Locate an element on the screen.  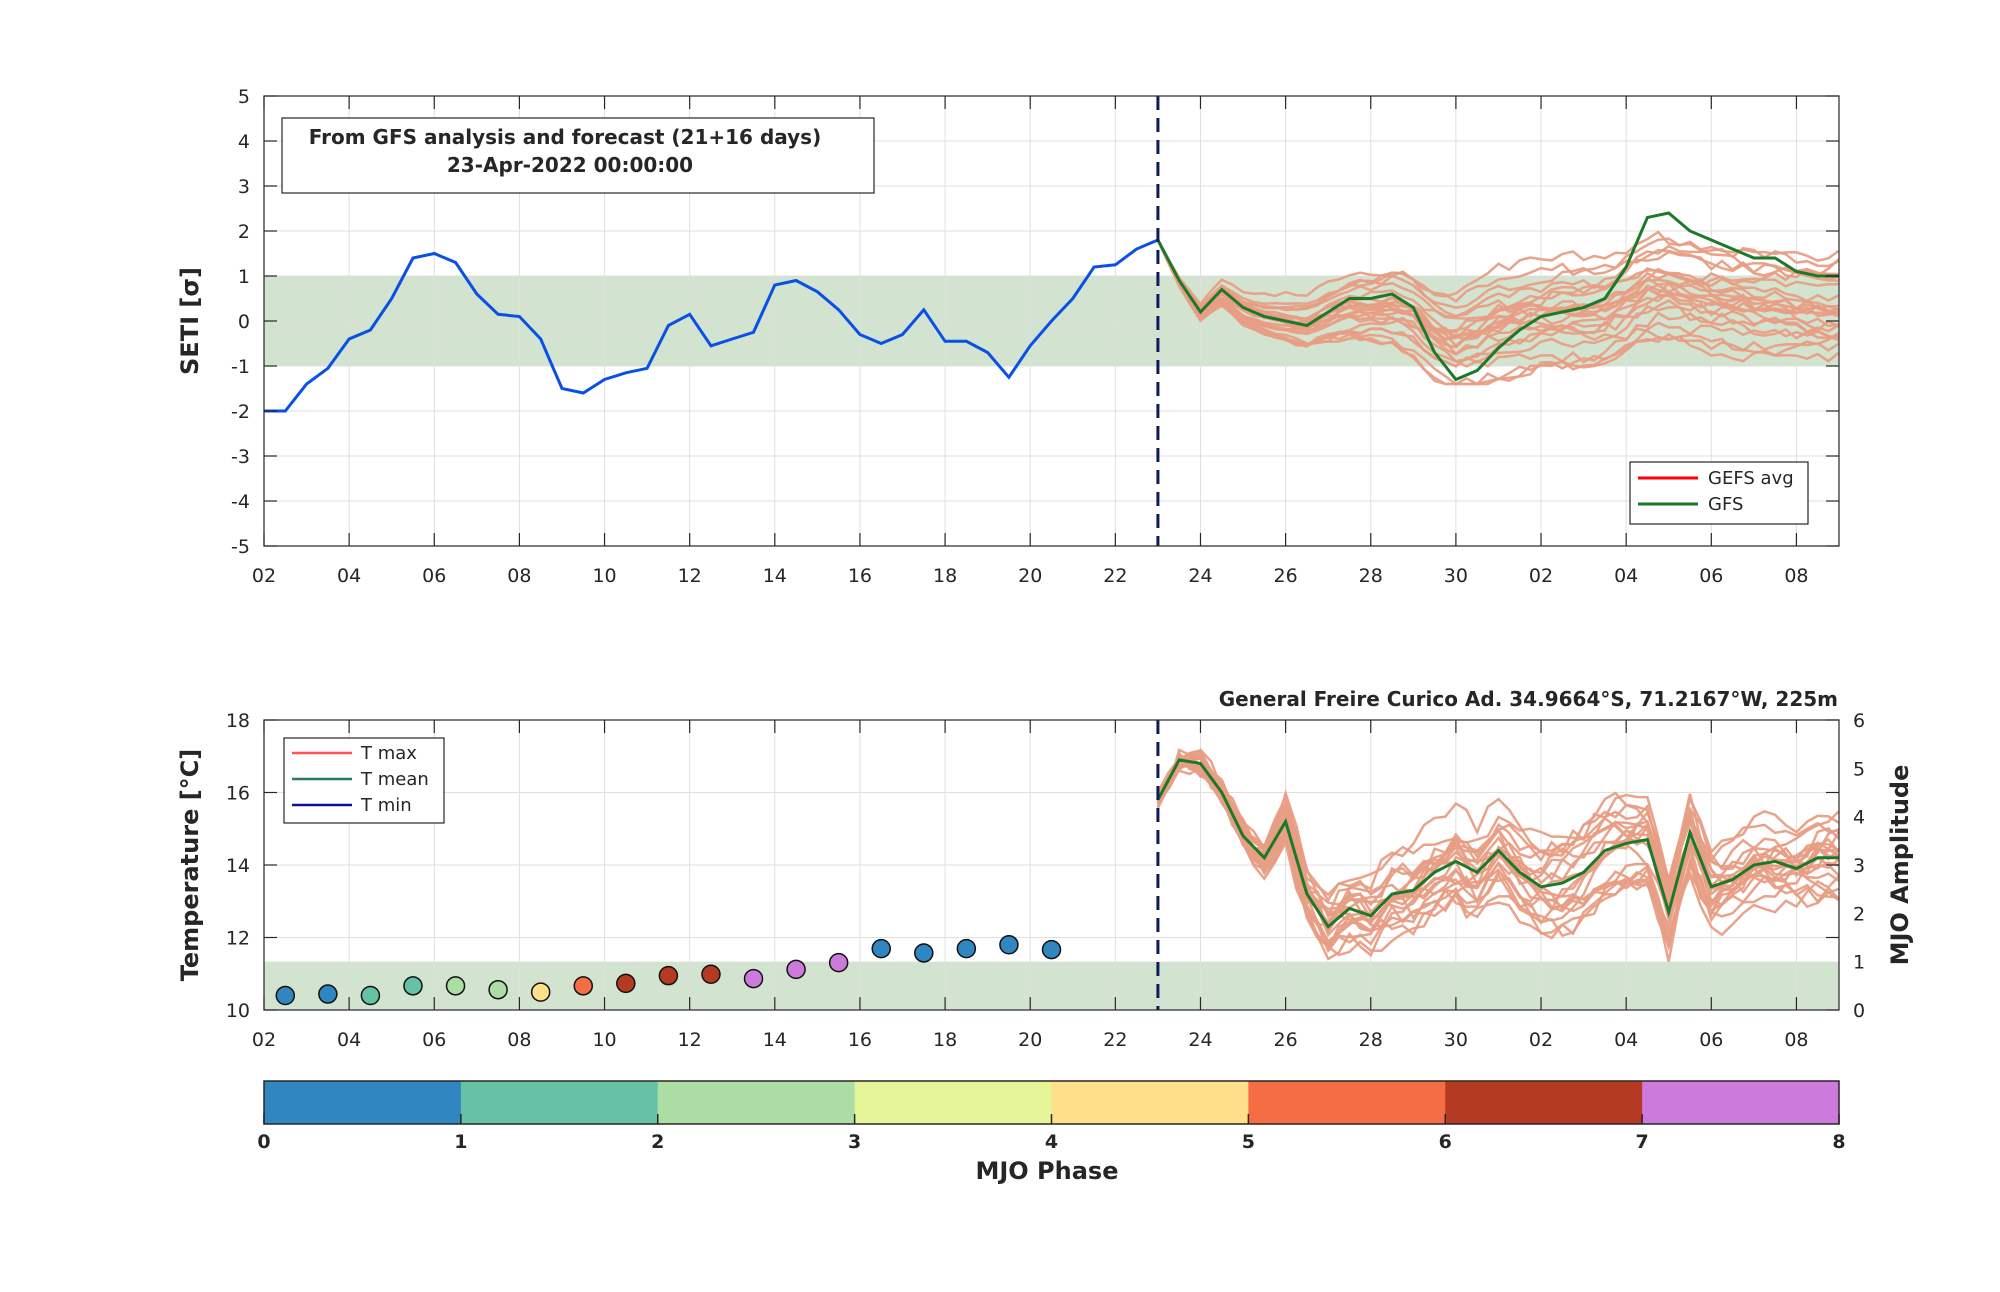
x-tick-label: 22 is located at coordinates (1115, 576).